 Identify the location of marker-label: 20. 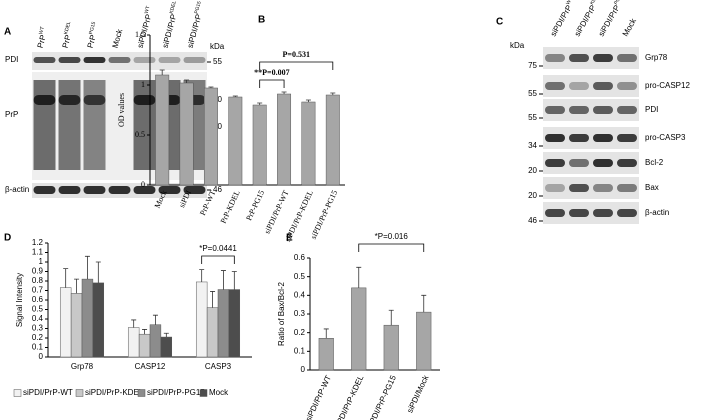
(532, 195).